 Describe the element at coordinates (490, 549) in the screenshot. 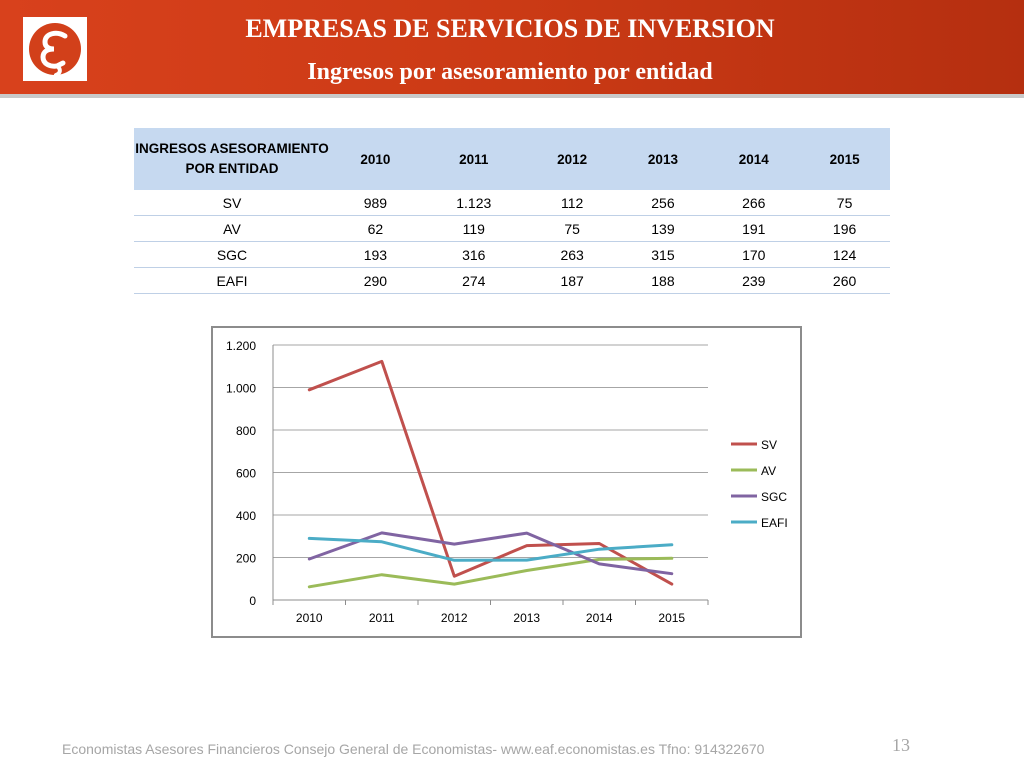

I see `series-line-eafi` at that location.